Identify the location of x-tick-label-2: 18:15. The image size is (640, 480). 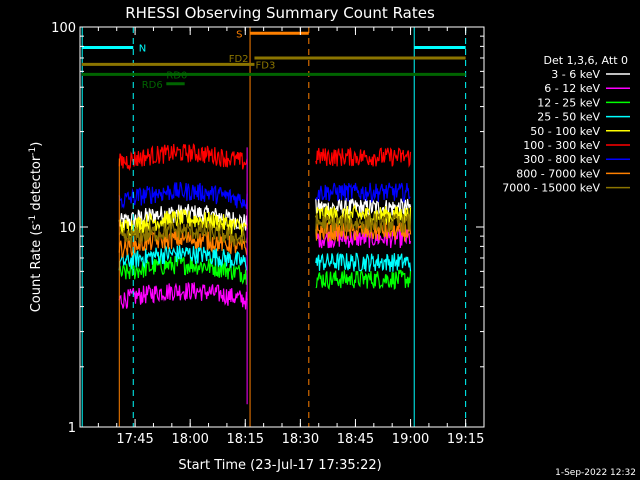
(245, 439).